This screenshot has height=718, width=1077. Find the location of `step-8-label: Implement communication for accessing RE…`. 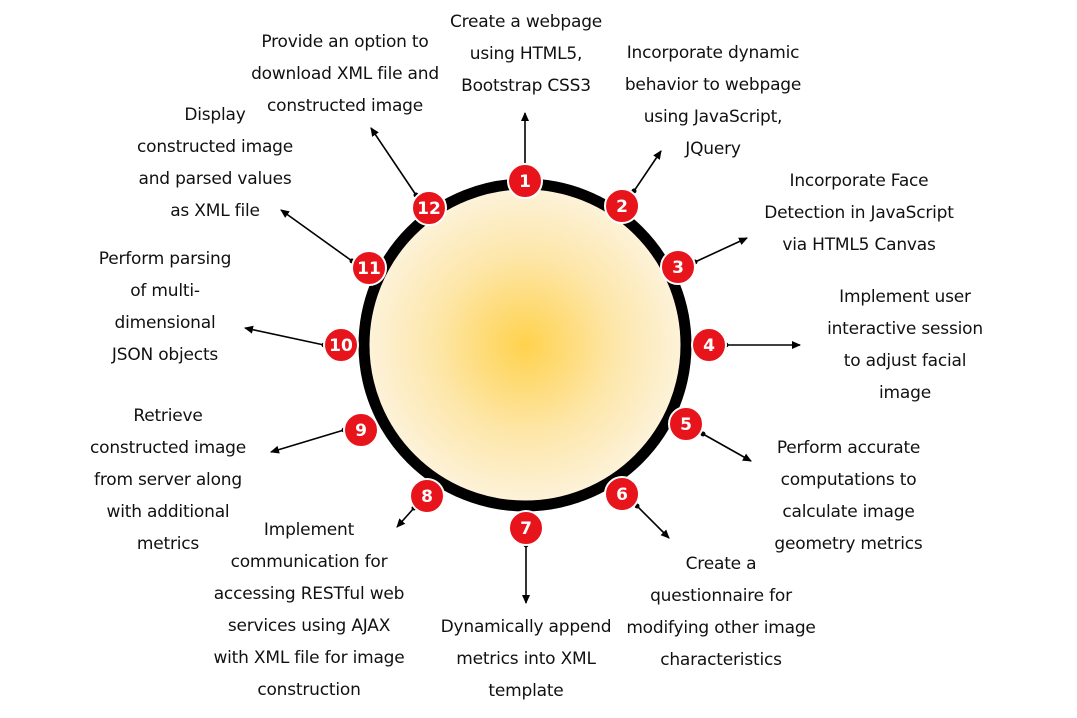

step-8-label: Implement communication for accessing RE… is located at coordinates (309, 610).